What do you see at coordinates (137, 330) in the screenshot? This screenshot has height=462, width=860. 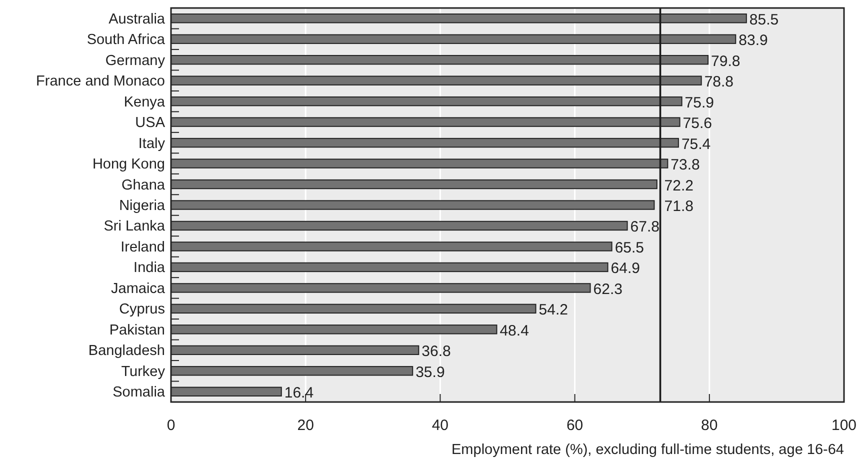 I see `y-tick-label: Pakistan` at bounding box center [137, 330].